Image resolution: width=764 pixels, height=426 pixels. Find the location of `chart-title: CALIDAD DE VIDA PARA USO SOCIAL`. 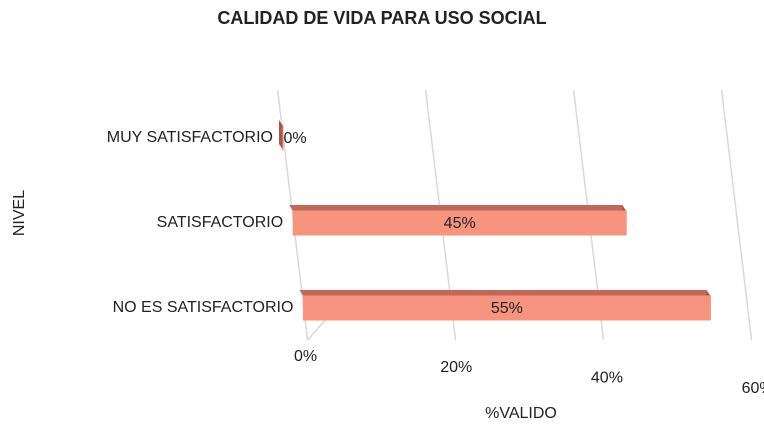

chart-title: CALIDAD DE VIDA PARA USO SOCIAL is located at coordinates (381, 18).